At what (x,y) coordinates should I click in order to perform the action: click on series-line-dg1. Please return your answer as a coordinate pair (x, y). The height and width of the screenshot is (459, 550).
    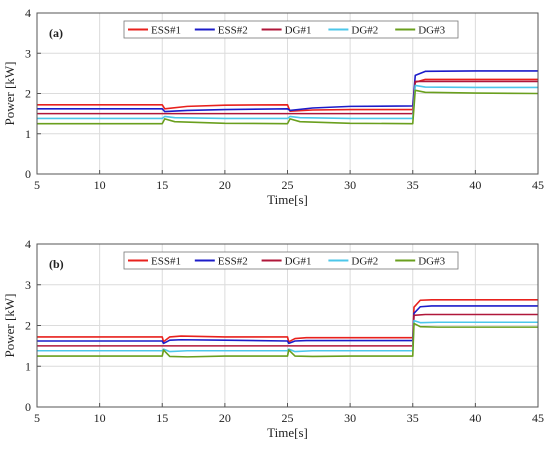
    Looking at the image, I should click on (287, 330).